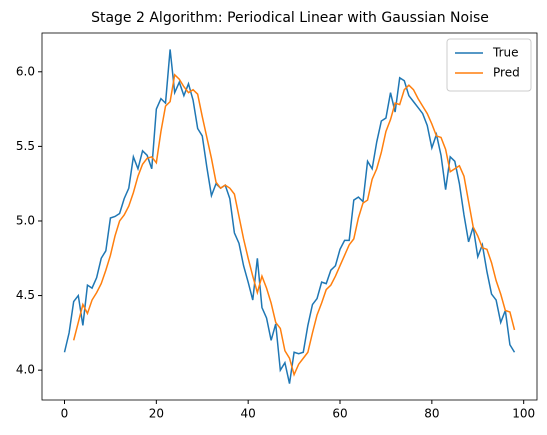 The image size is (547, 435). Describe the element at coordinates (489, 65) in the screenshot. I see `legend-box` at that location.